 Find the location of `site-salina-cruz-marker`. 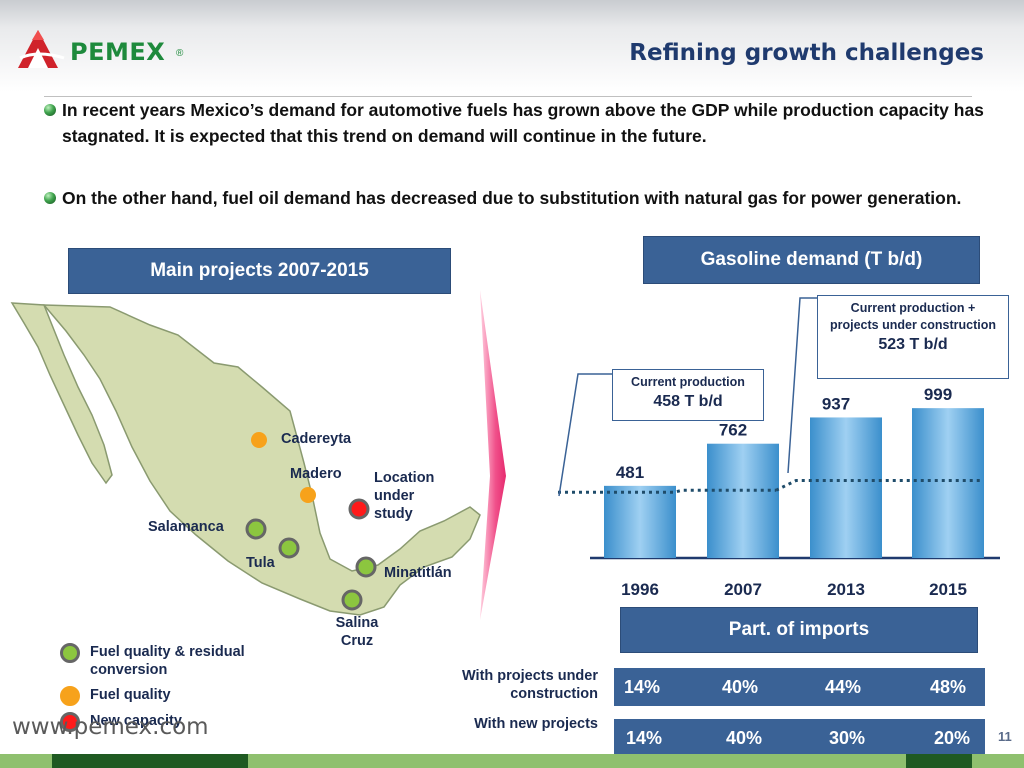

site-salina-cruz-marker is located at coordinates (352, 600).